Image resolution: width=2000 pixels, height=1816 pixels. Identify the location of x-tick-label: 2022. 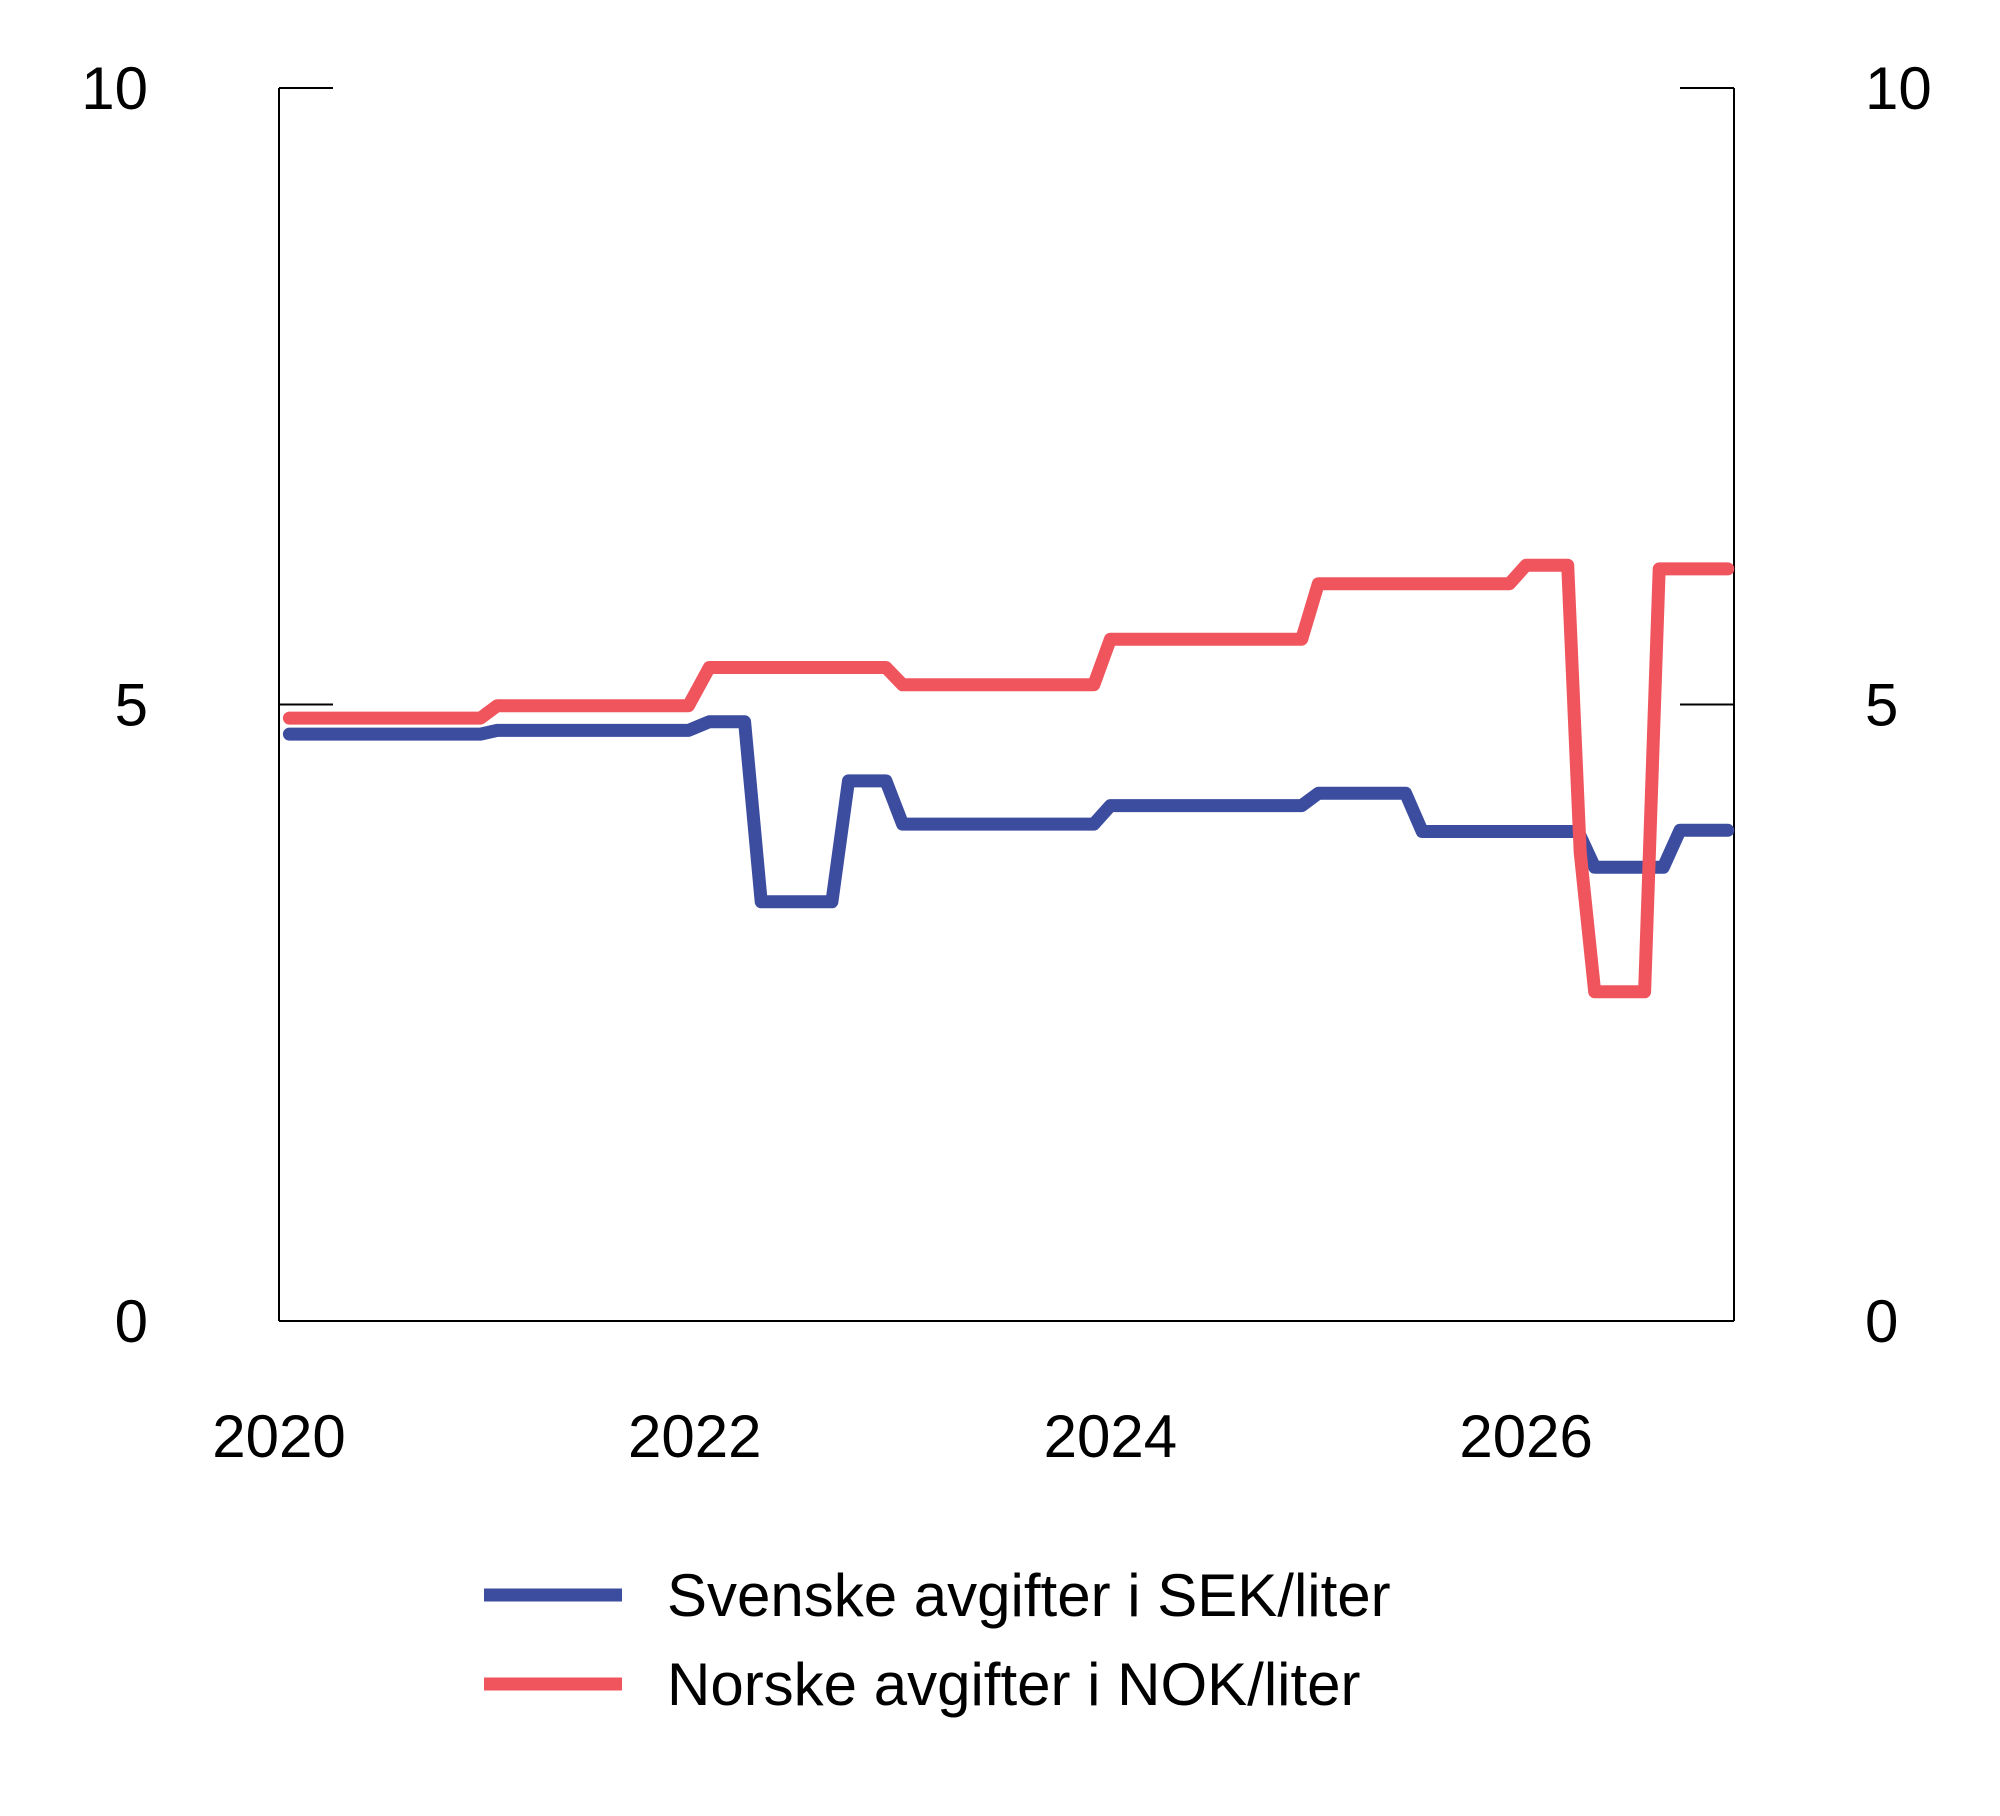
(694, 1436).